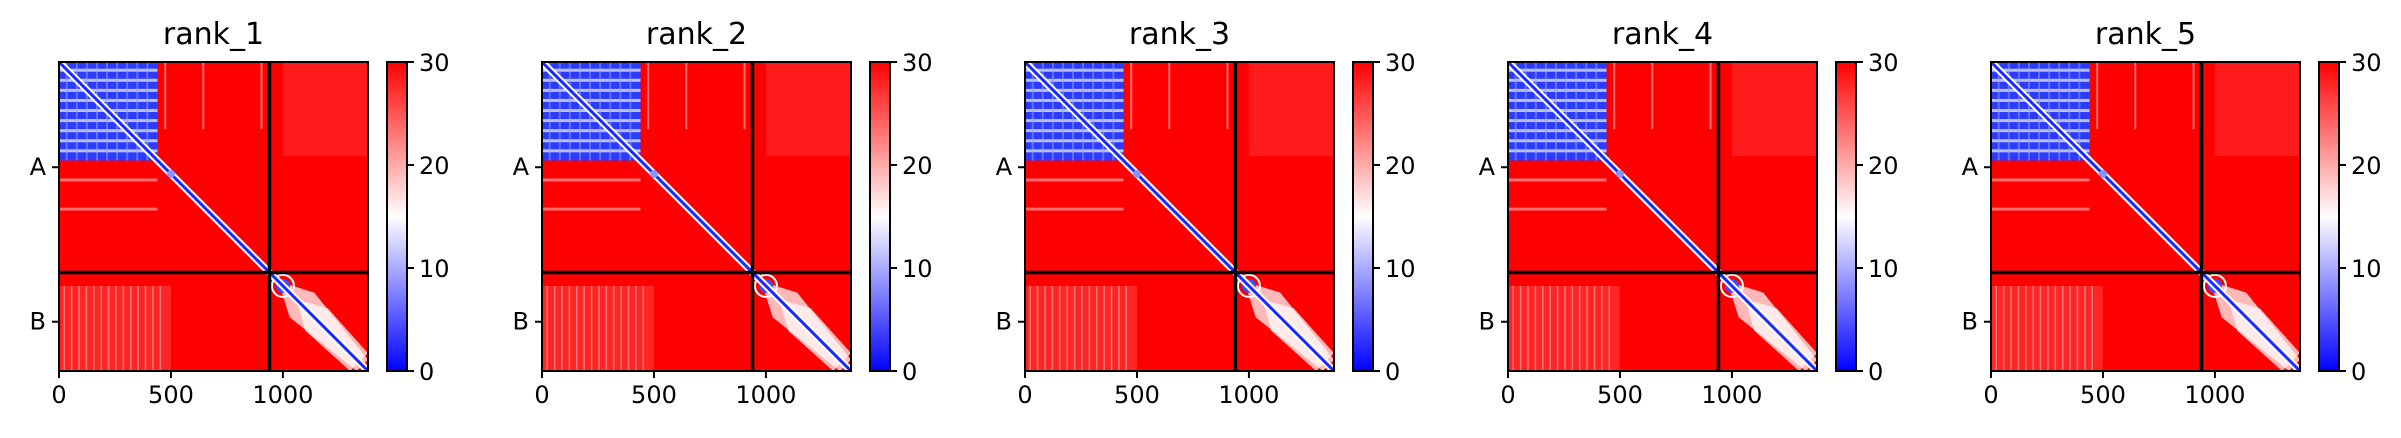 The image size is (2401, 438). I want to click on y-tick-label: A, so click(38, 167).